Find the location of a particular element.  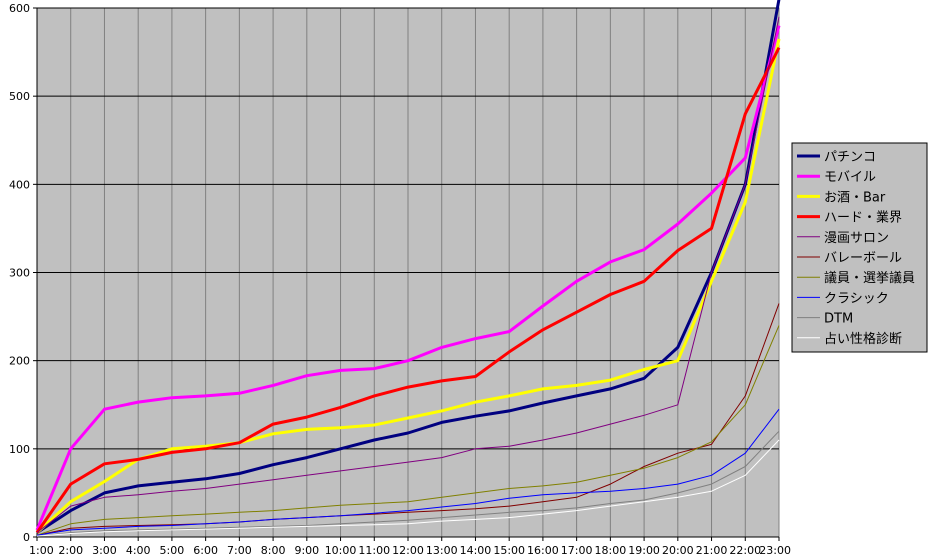

x-tick-label: 19:00 is located at coordinates (644, 550).